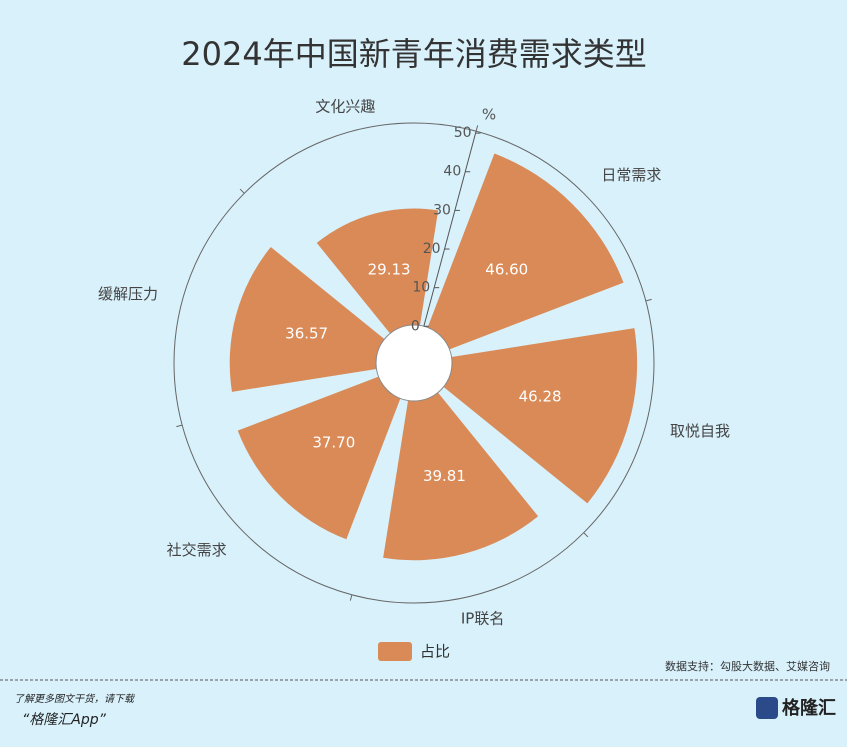  What do you see at coordinates (421, 288) in the screenshot?
I see `y-tick-label: 10` at bounding box center [421, 288].